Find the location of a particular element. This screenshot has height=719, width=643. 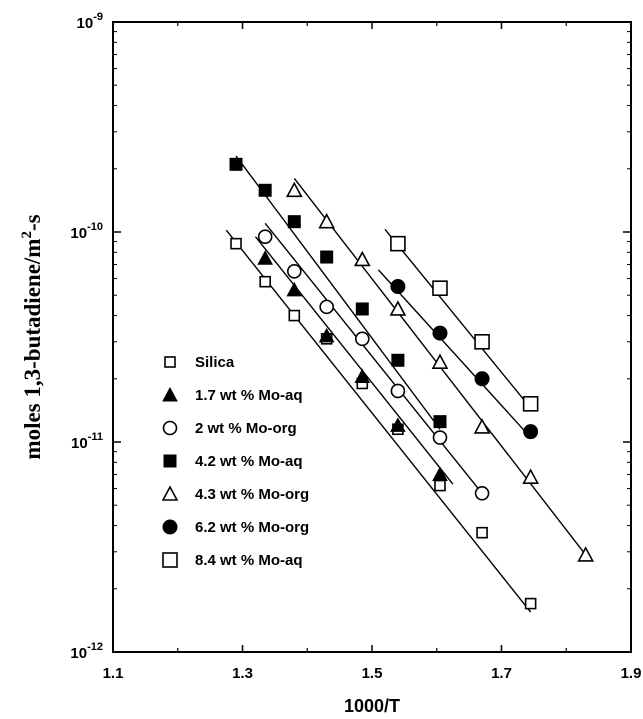

legend-label-2-wt-mo-org: 2 wt % Mo-org is located at coordinates (246, 428).